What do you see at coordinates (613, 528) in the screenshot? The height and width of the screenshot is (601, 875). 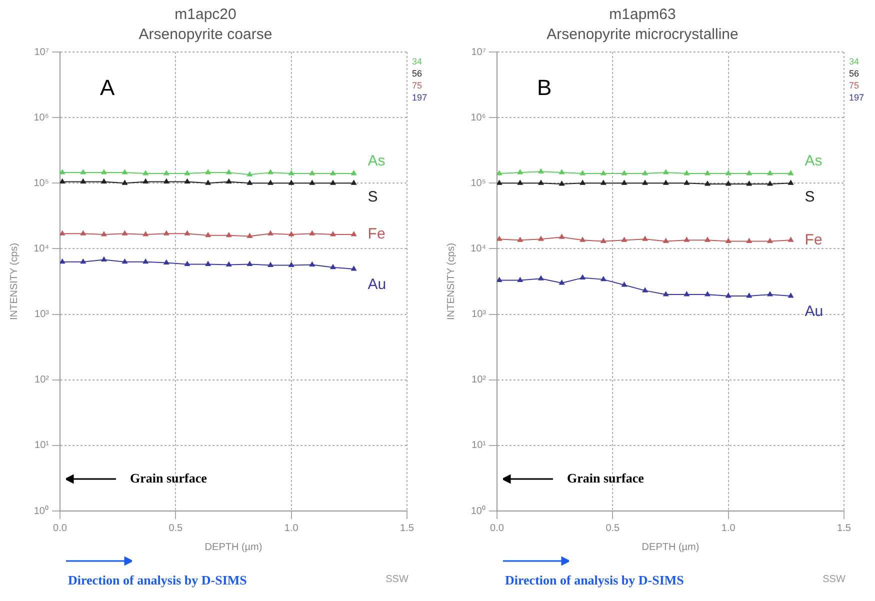 I see `x-tick-label: 0.5` at bounding box center [613, 528].